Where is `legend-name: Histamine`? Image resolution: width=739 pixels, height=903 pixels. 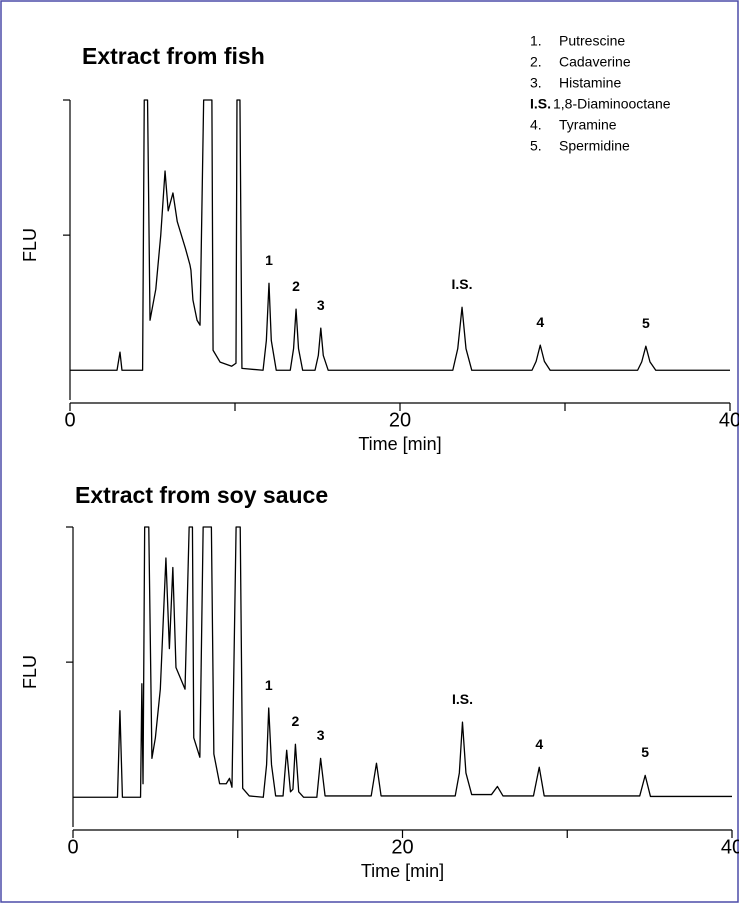 legend-name: Histamine is located at coordinates (590, 83).